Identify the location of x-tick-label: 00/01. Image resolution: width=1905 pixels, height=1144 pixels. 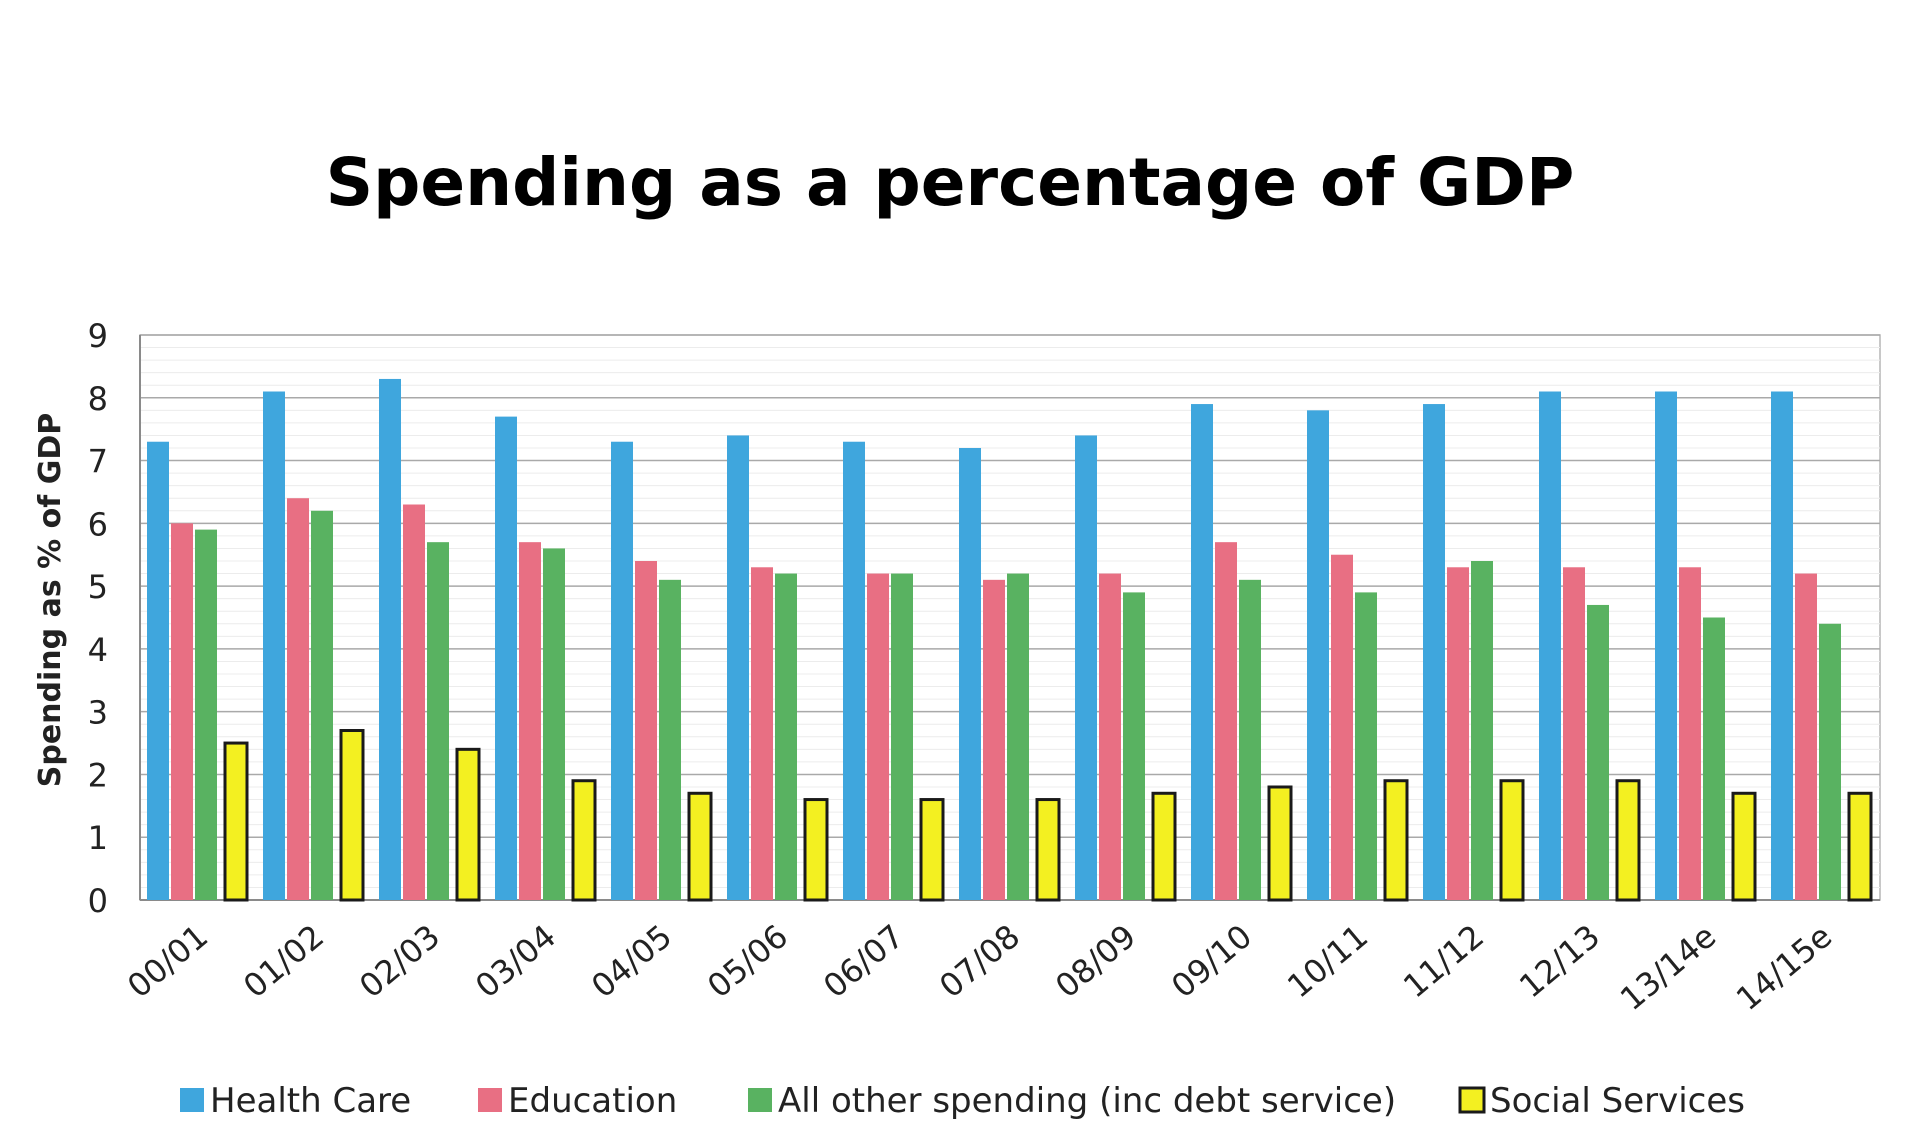
(167, 961).